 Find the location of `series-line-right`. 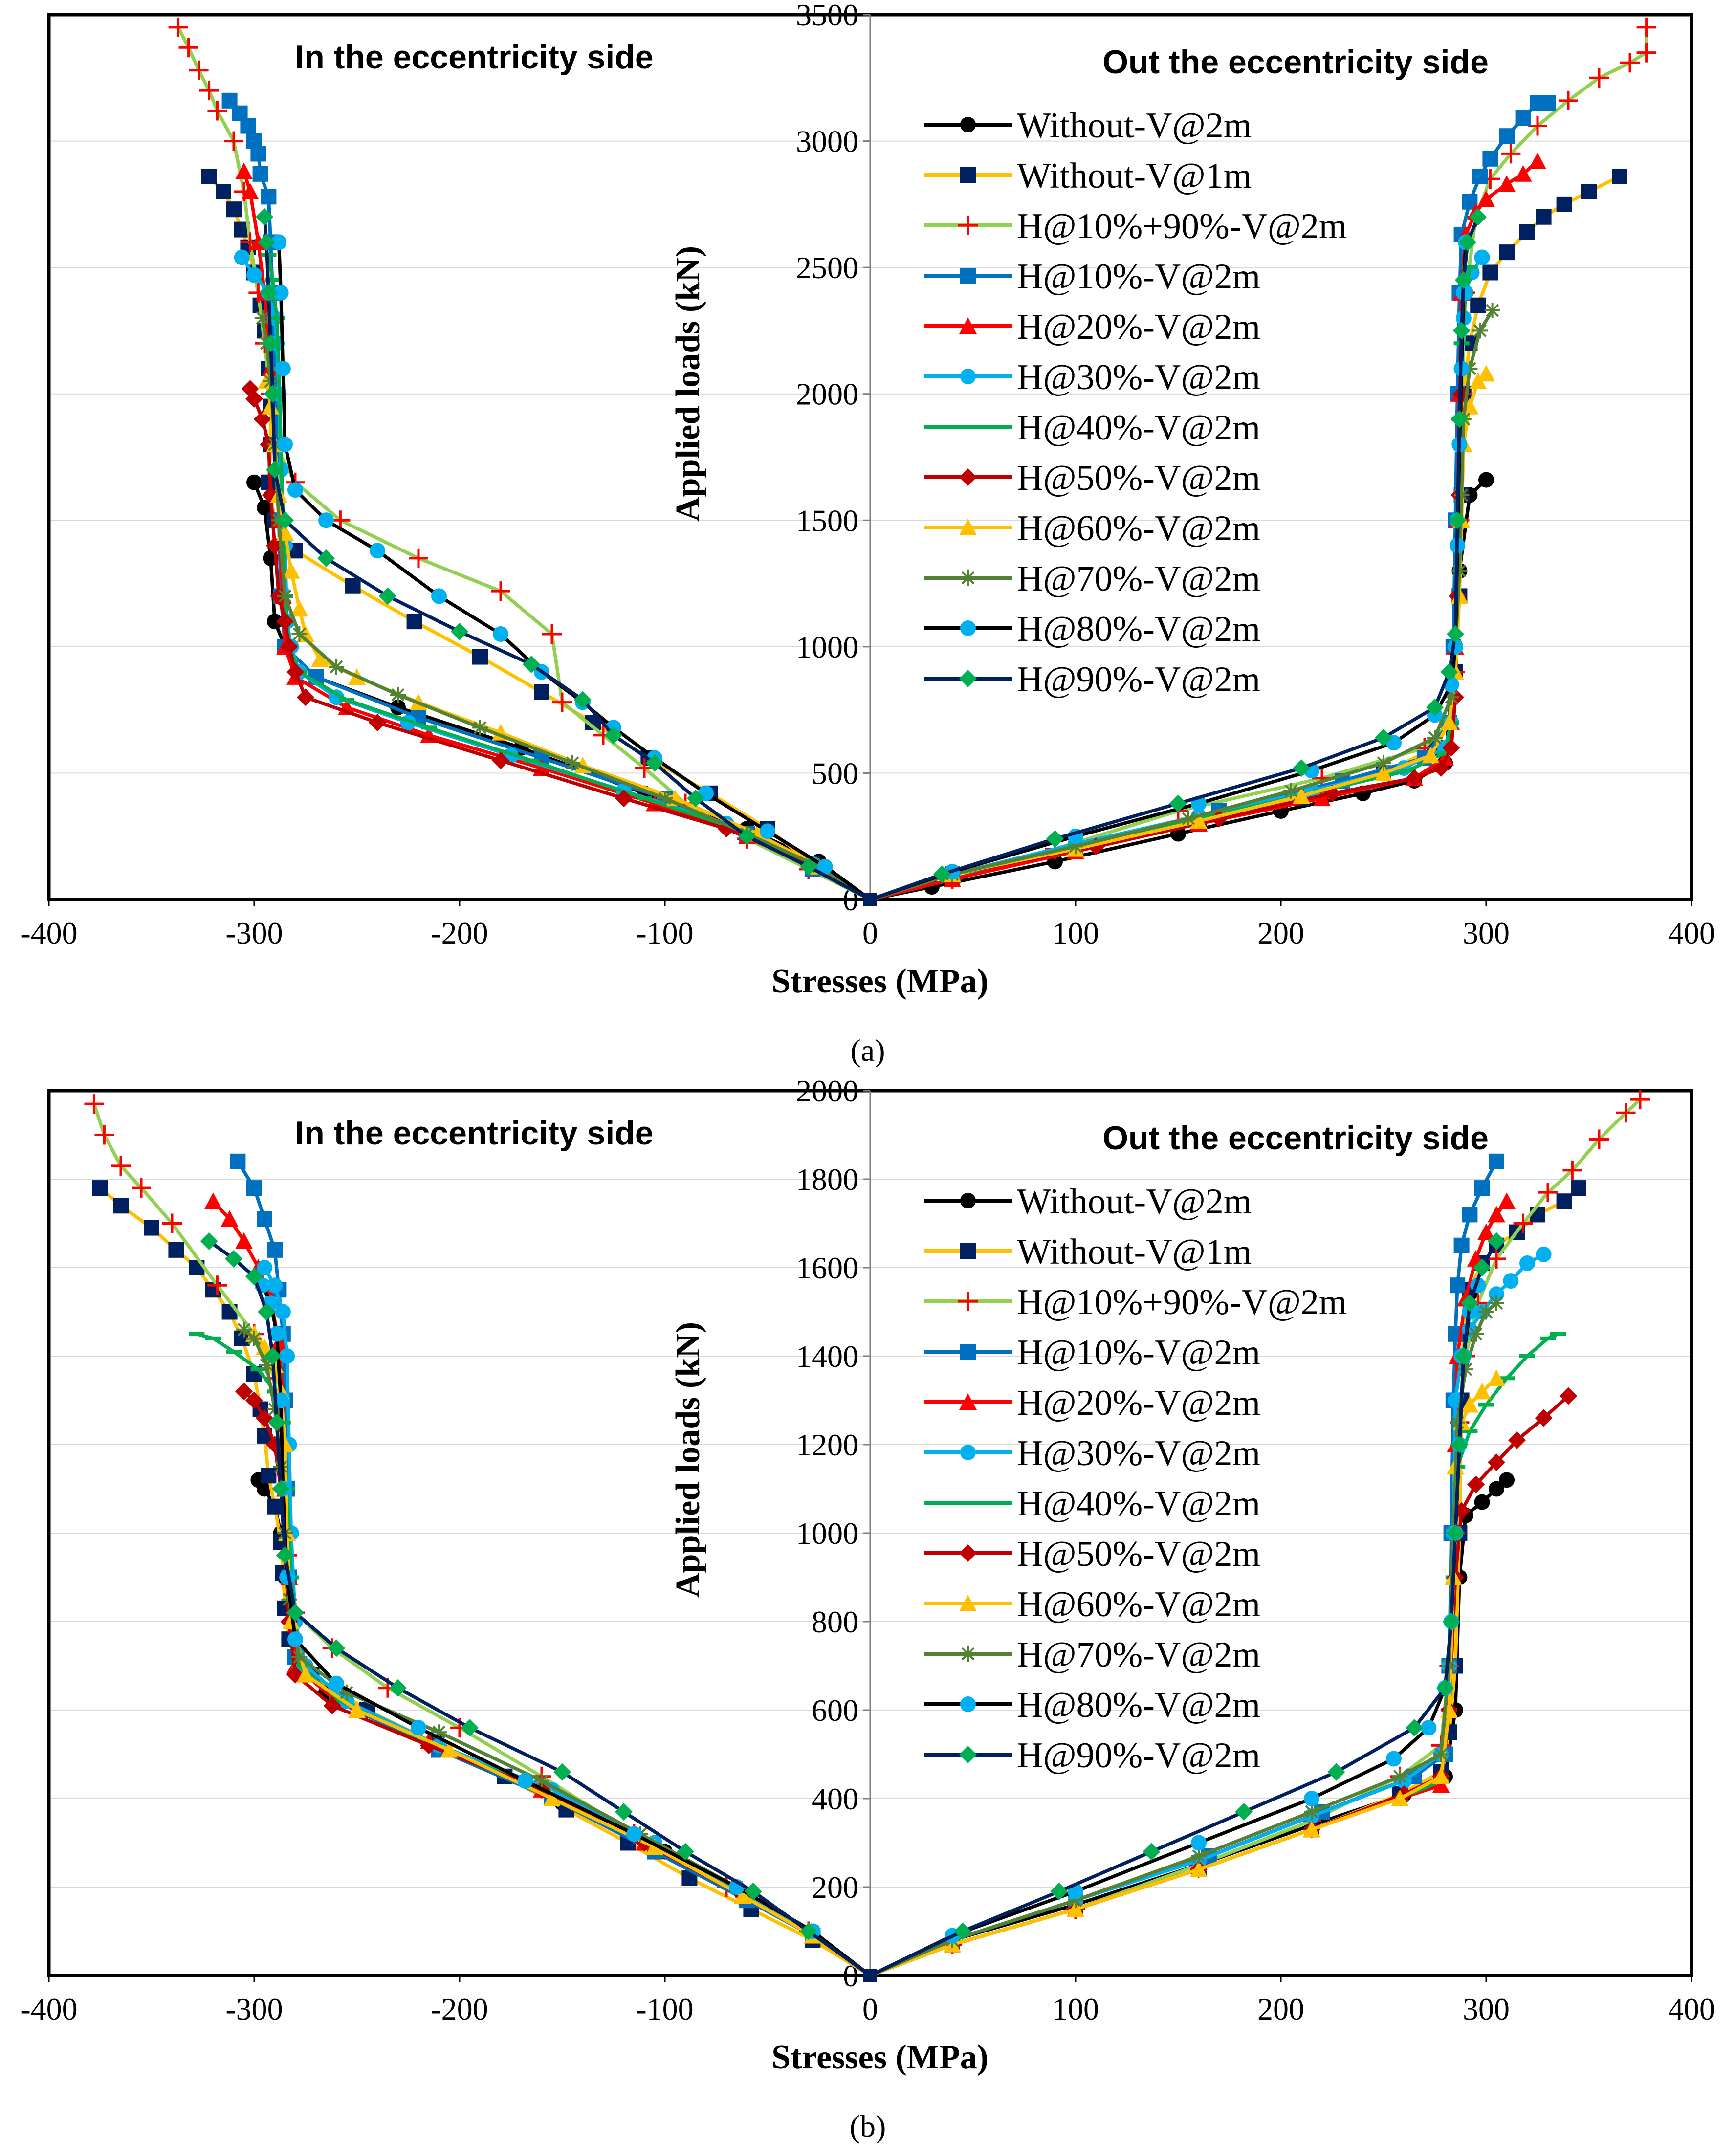

series-line-right is located at coordinates (1183, 1639).